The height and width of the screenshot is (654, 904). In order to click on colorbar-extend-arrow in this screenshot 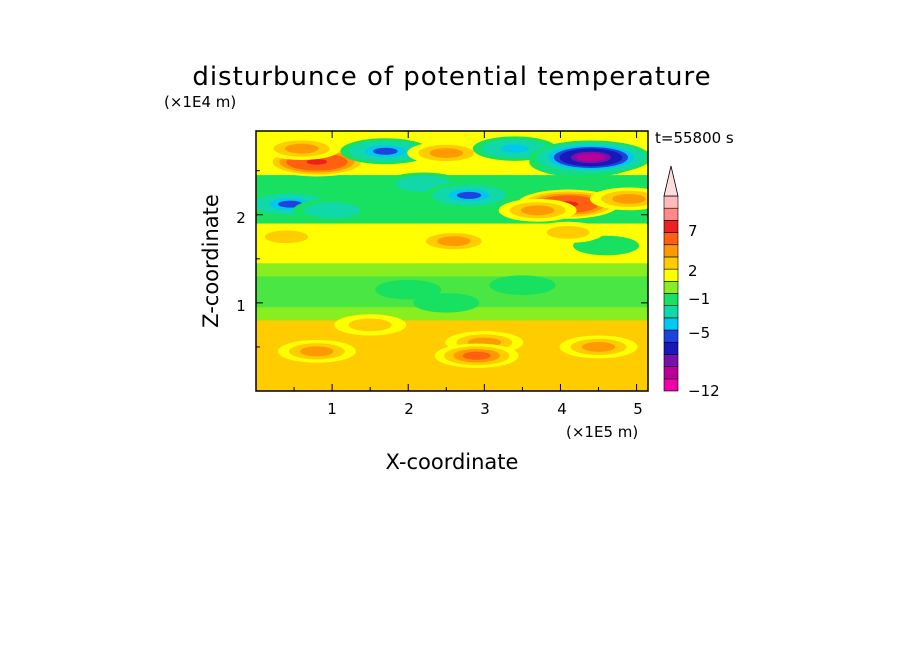, I will do `click(671, 181)`.